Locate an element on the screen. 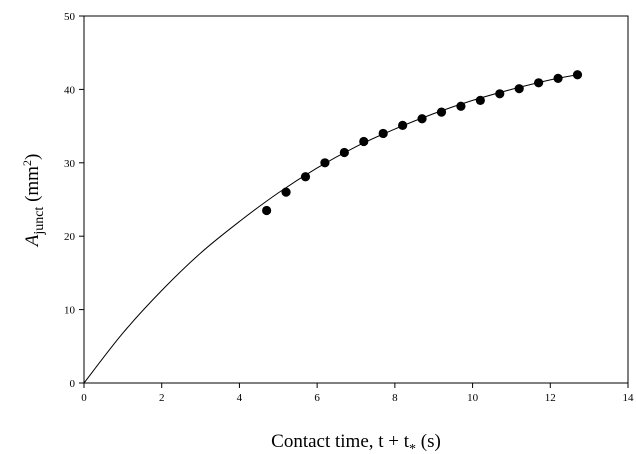 This screenshot has height=454, width=636. y-tick-label: 50 is located at coordinates (70, 17).